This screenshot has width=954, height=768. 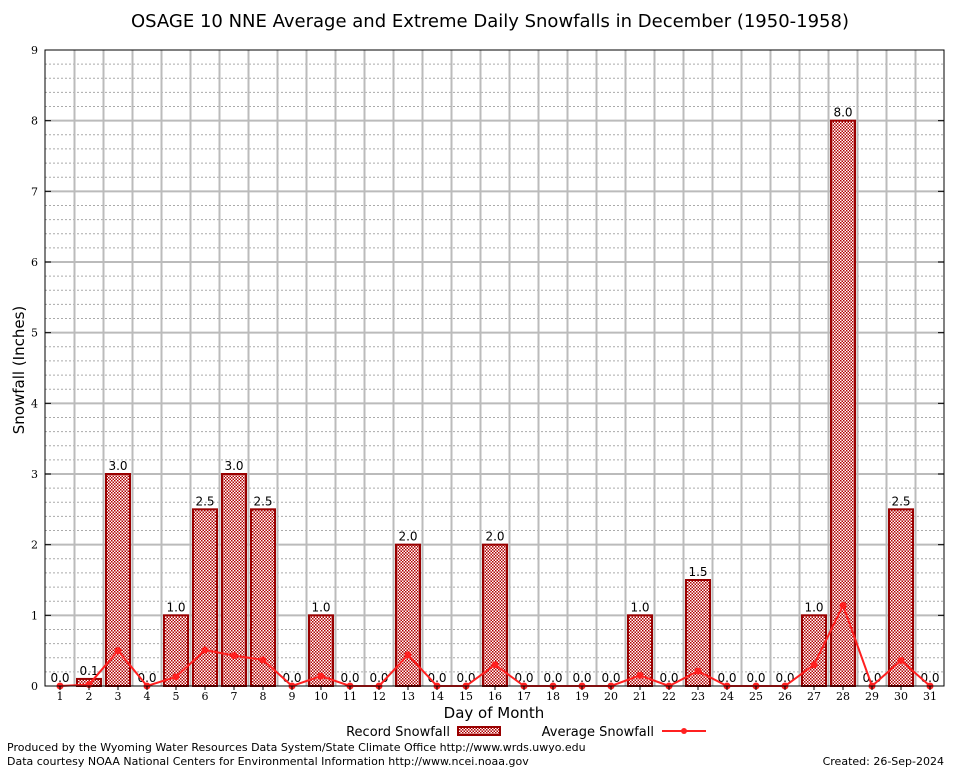 I want to click on y-tick-label: 0, so click(x=34, y=686).